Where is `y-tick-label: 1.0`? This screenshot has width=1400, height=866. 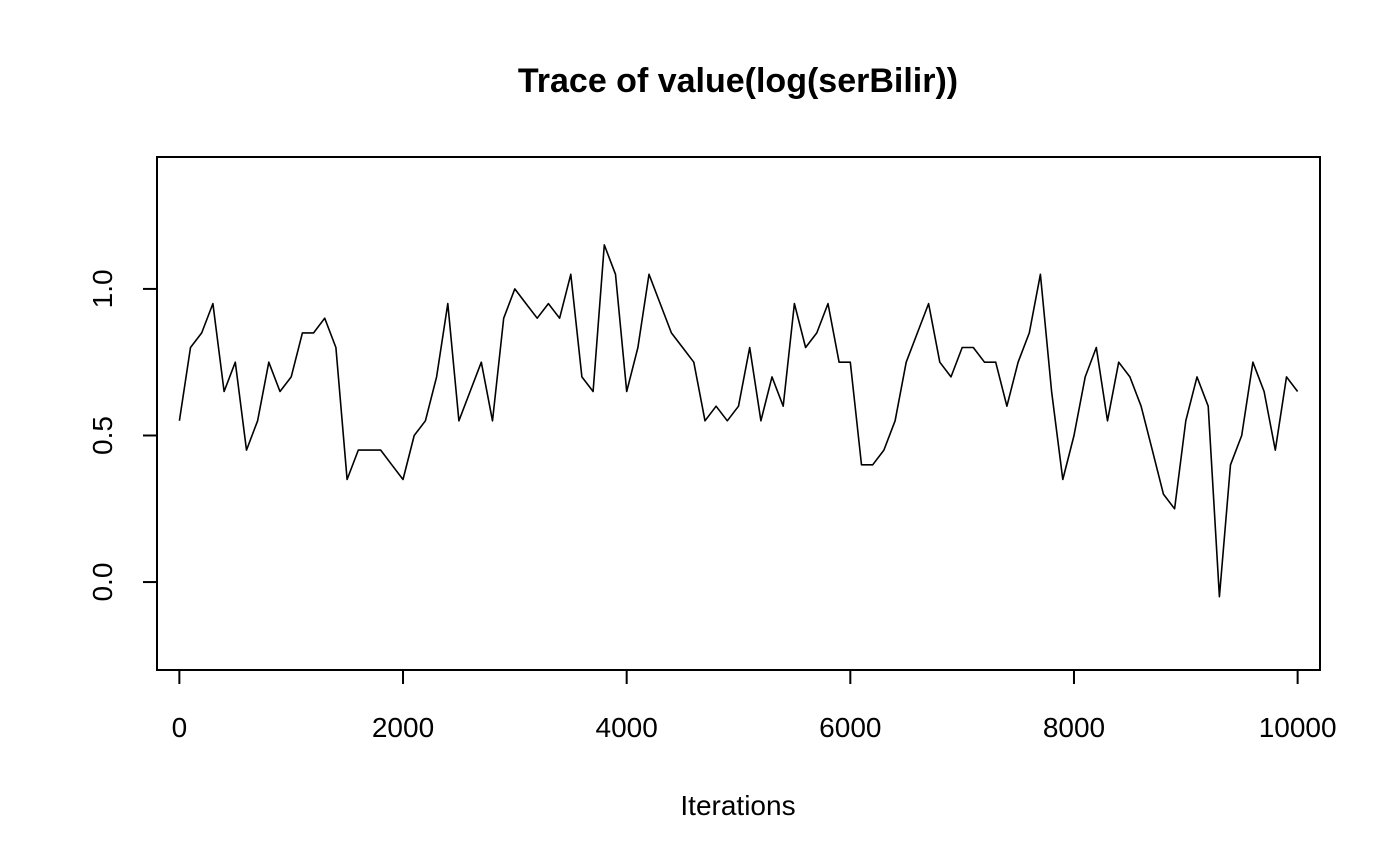 y-tick-label: 1.0 is located at coordinates (102, 288).